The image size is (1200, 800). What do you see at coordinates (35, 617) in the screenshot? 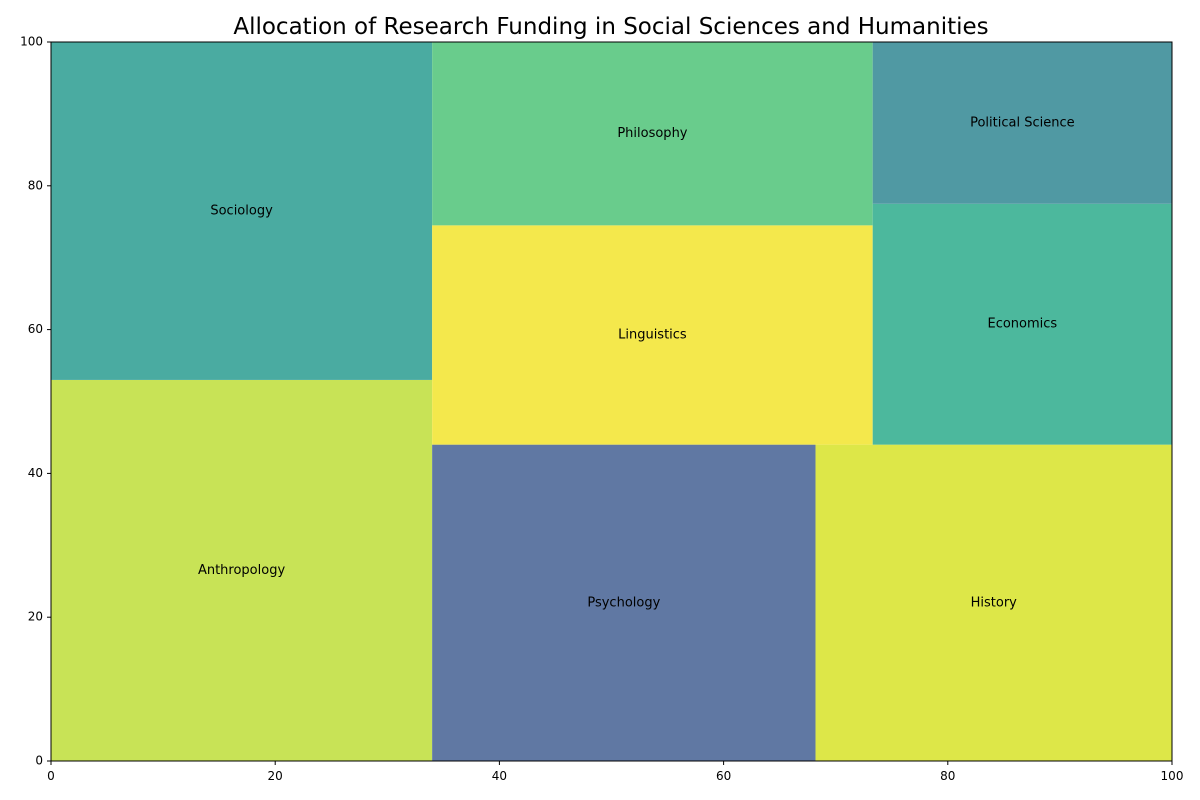
I see `y-tick-label: 20` at bounding box center [35, 617].